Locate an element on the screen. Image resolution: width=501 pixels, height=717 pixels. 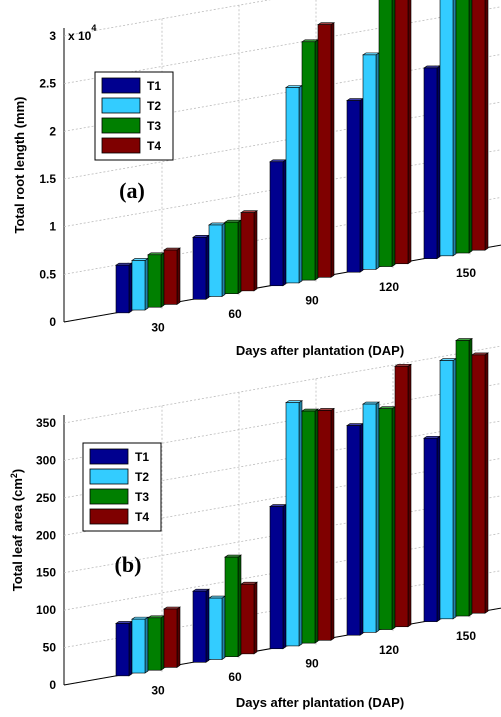
x-tick-label: 90 is located at coordinates (312, 300).